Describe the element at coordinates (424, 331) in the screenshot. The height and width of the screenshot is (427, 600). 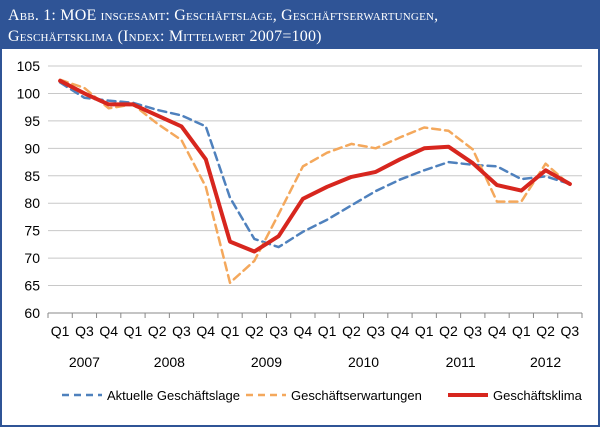
I see `x-tick-label-15: Q1` at that location.